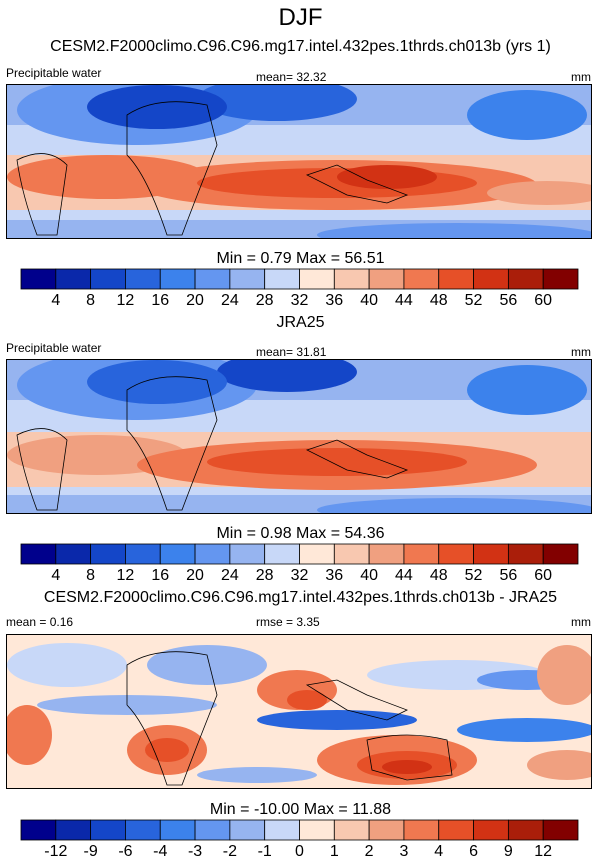  I want to click on panel3-mean-label: mean = 0.16, so click(40, 622).